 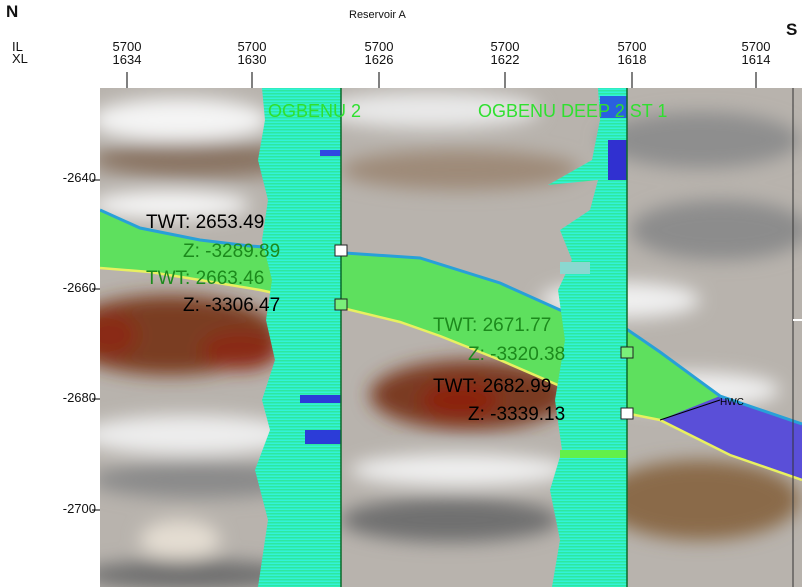 What do you see at coordinates (231, 305) in the screenshot?
I see `marker-z-label: Z: -3306.47` at bounding box center [231, 305].